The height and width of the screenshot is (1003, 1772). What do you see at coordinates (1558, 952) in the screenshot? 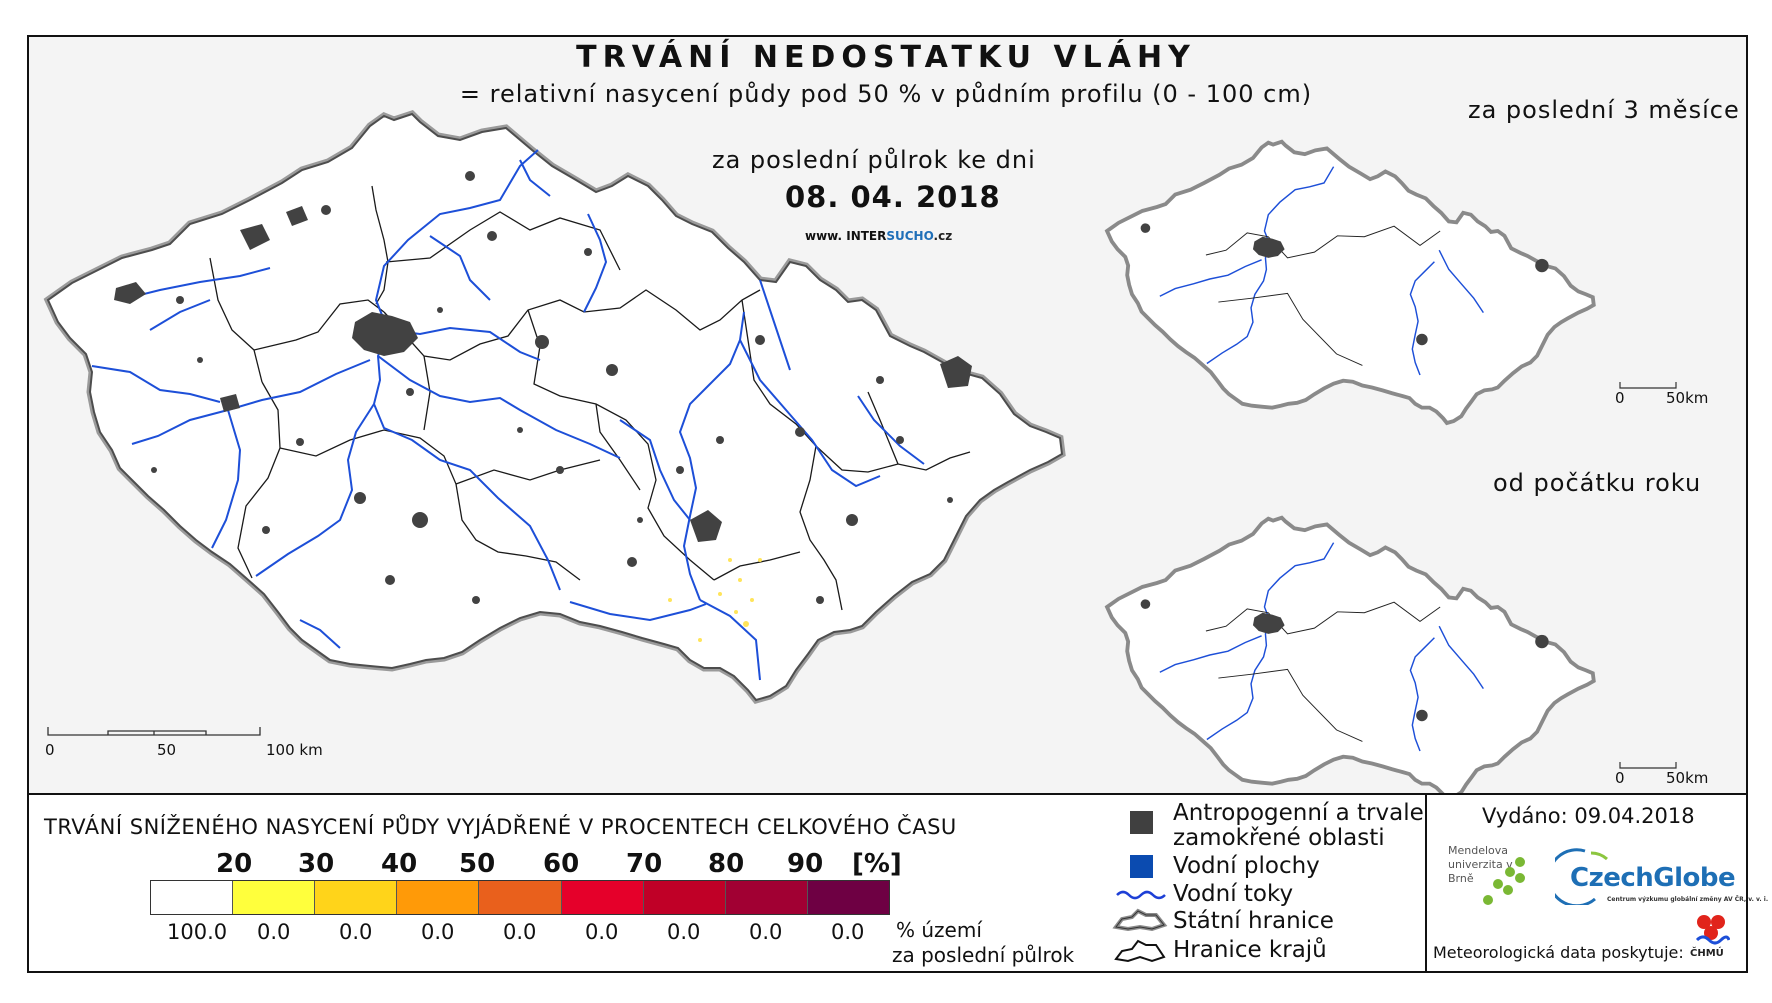
I see `data-provider-label: Meteorologická data poskytuje:` at bounding box center [1558, 952].